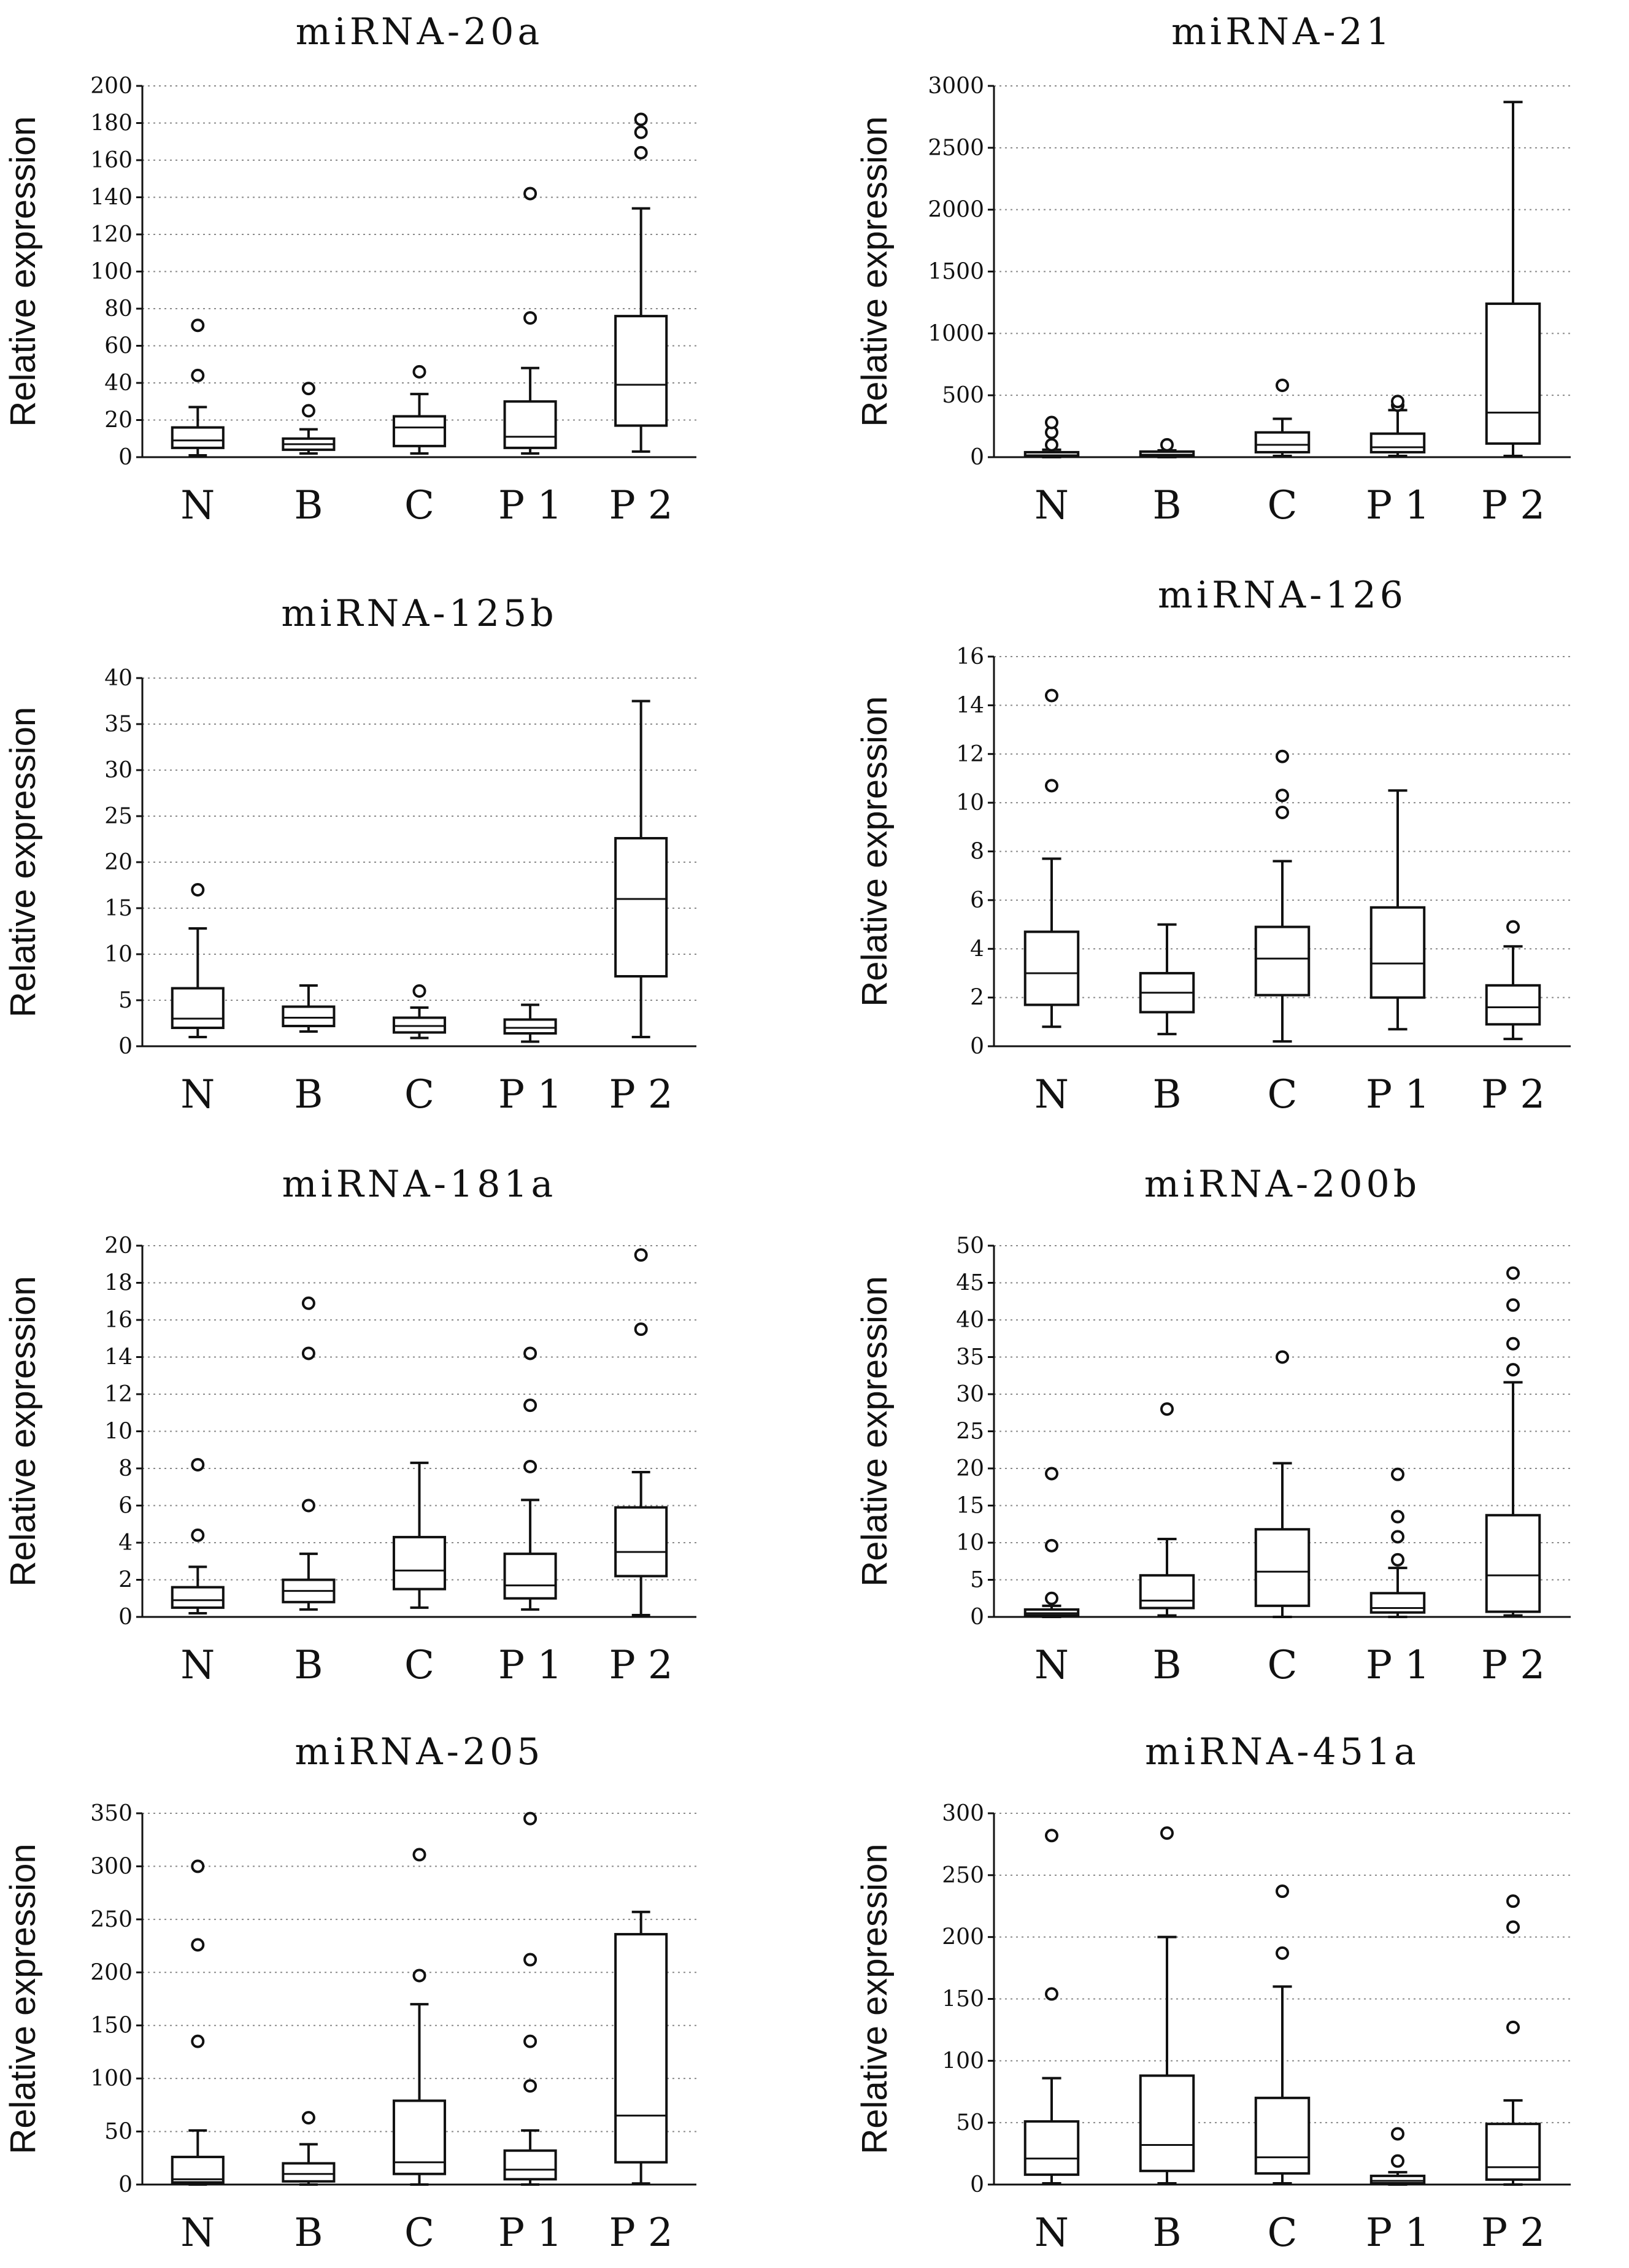 This screenshot has width=1629, height=2268. What do you see at coordinates (970, 1431) in the screenshot?
I see `y-tick-label: 25` at bounding box center [970, 1431].